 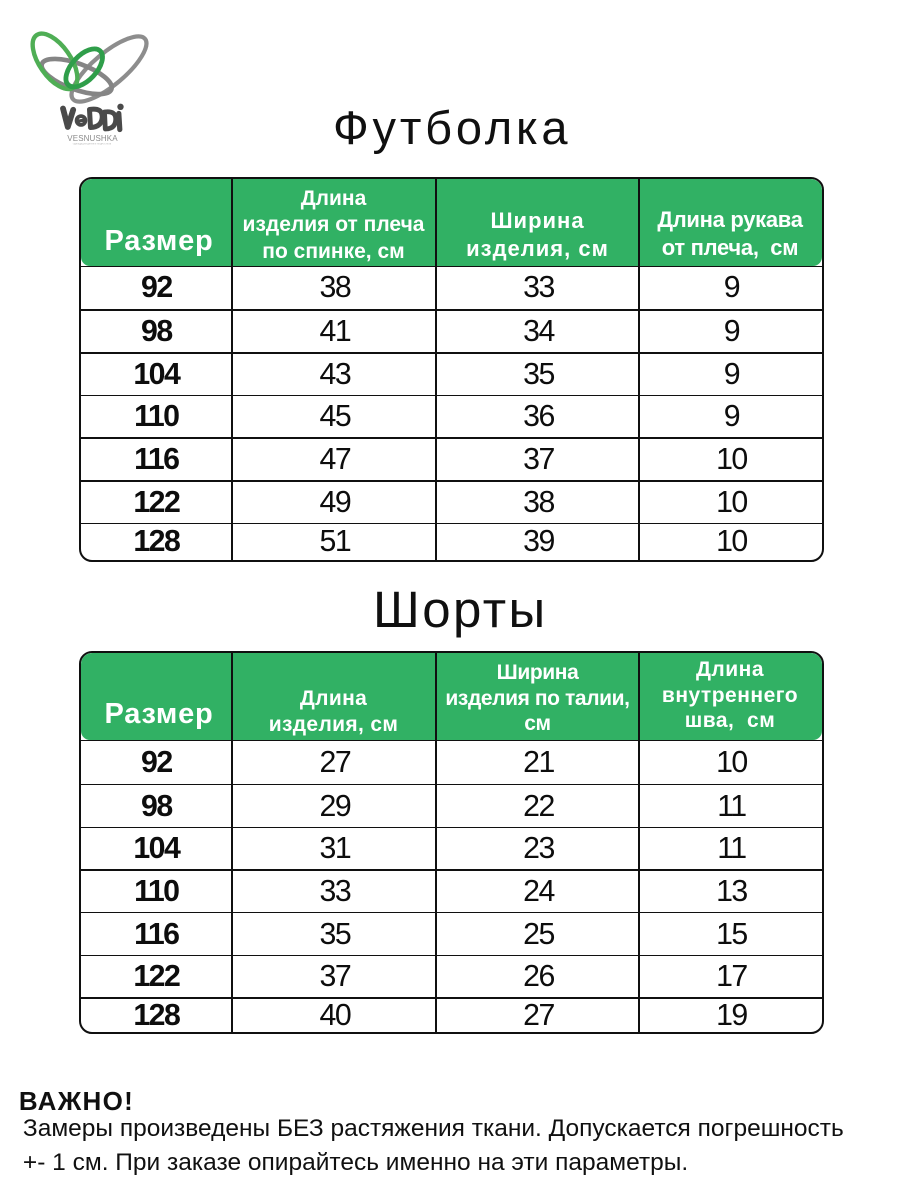 I want to click on svg-text: VESNUSHKA, so click(x=92, y=138).